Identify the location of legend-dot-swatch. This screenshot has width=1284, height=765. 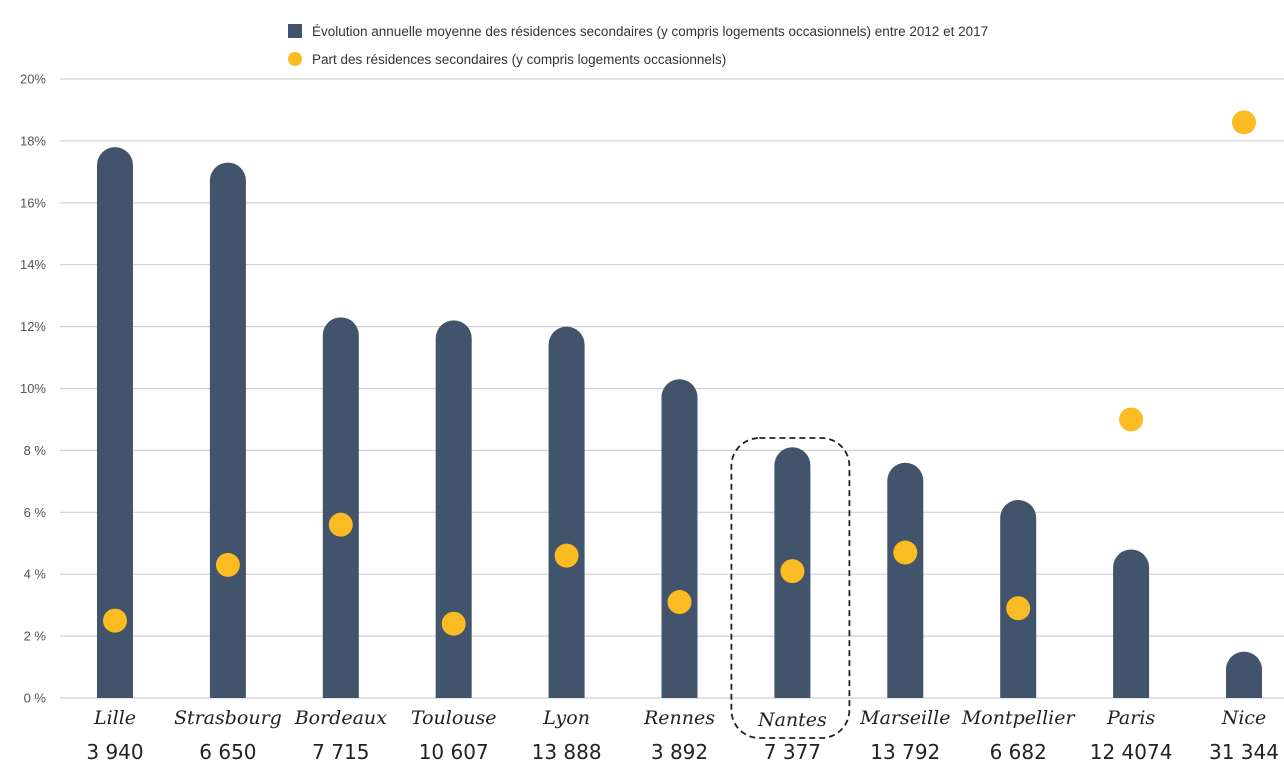
(295, 59).